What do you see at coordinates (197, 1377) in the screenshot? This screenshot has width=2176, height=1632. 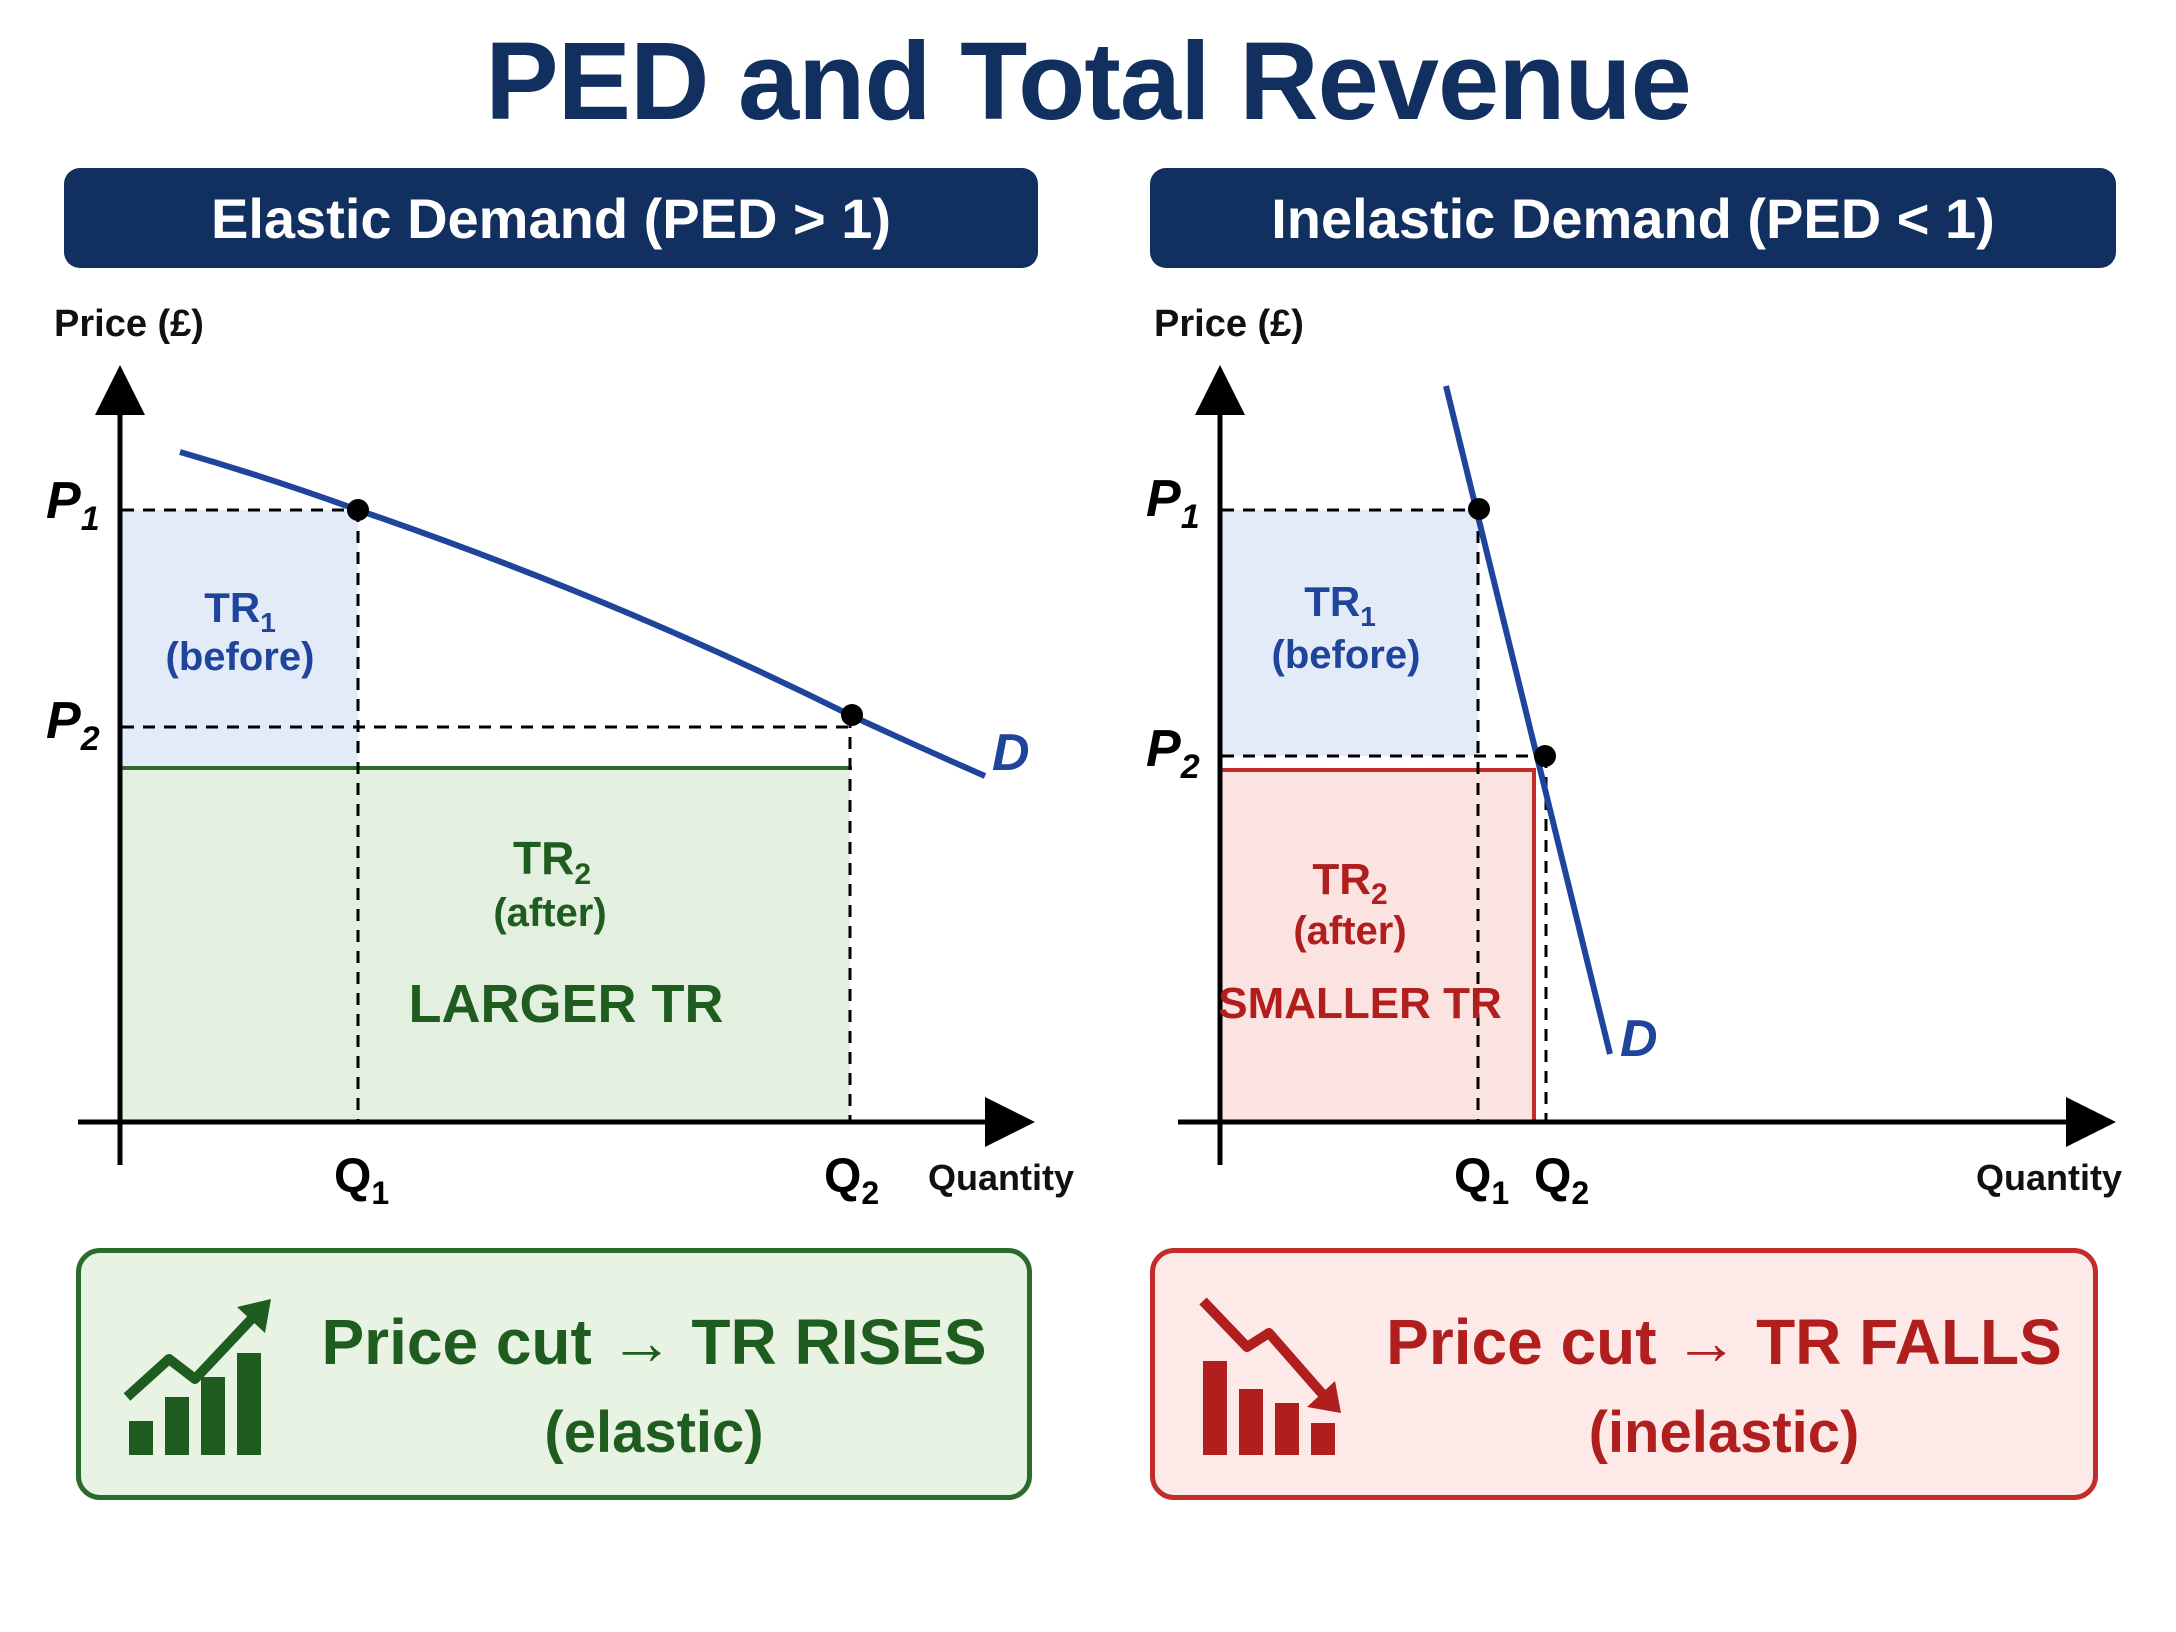 I see `chart-rising-icon` at bounding box center [197, 1377].